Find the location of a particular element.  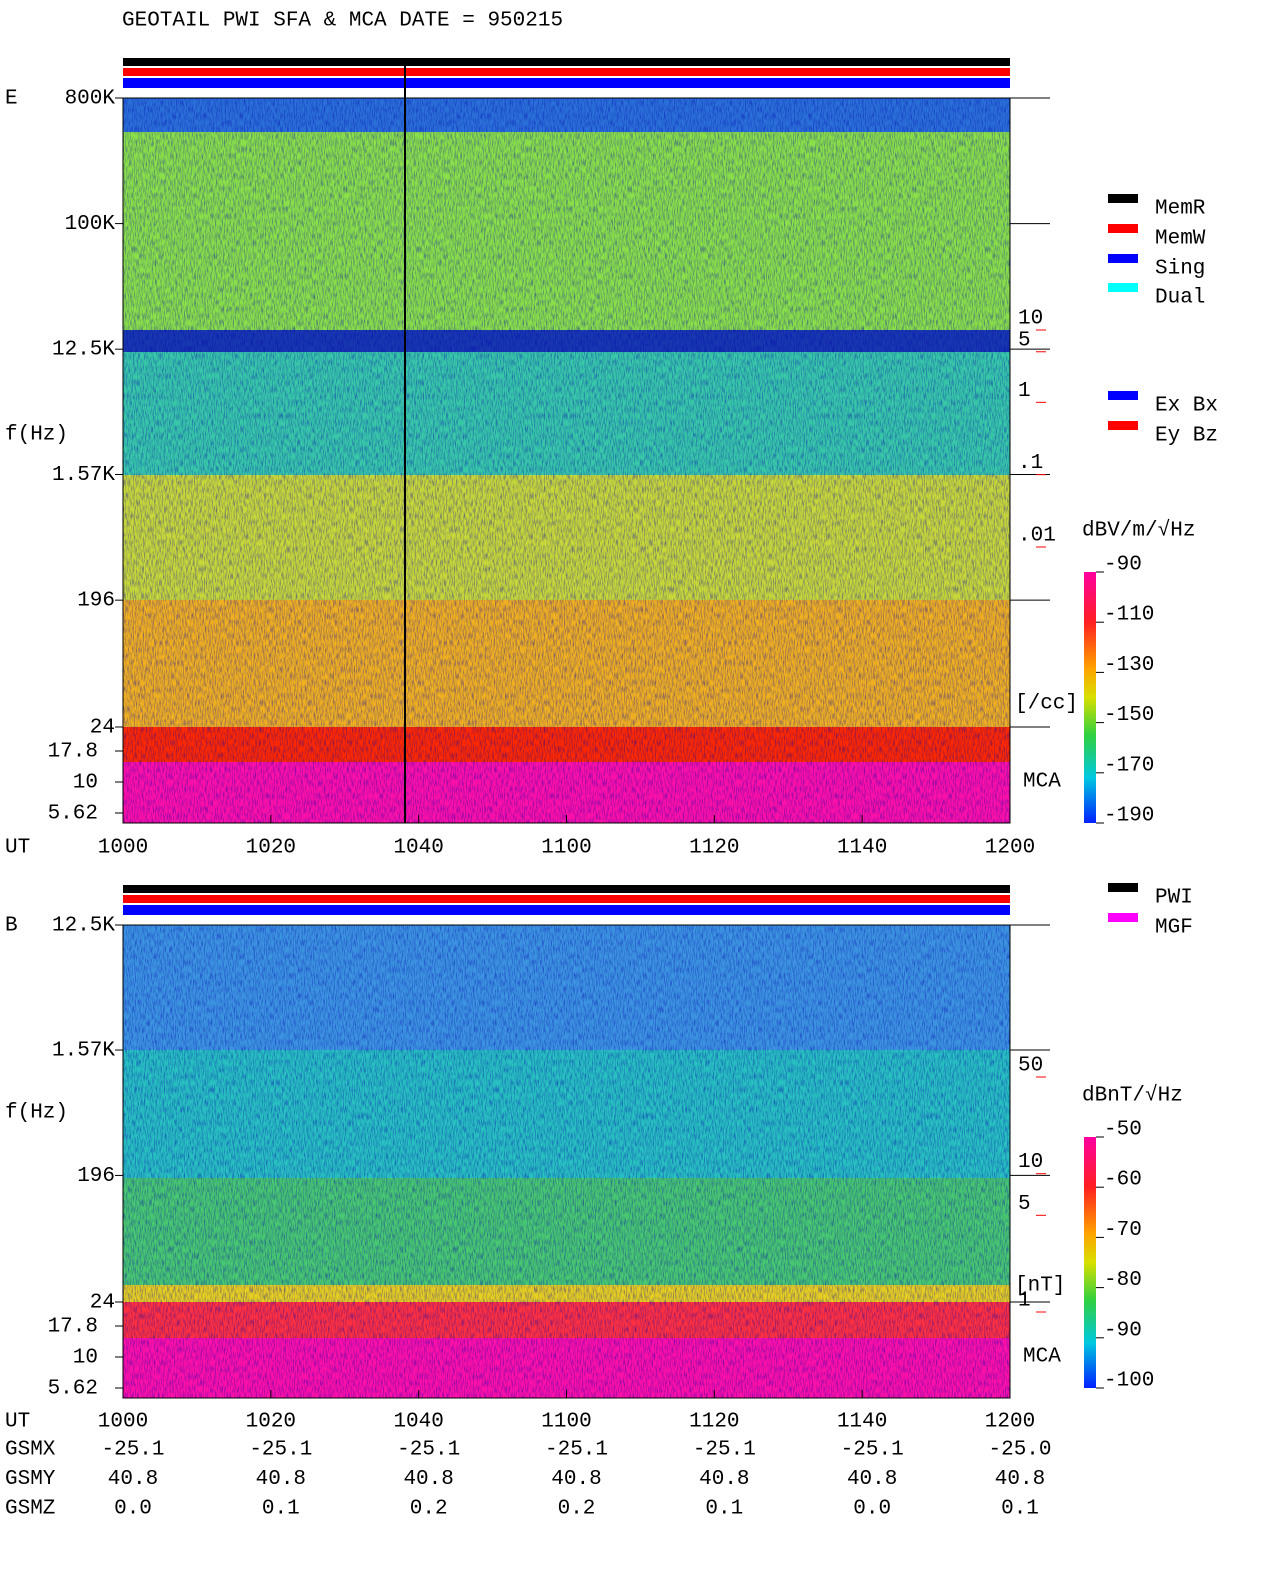

colorbar is located at coordinates (1090, 1262).